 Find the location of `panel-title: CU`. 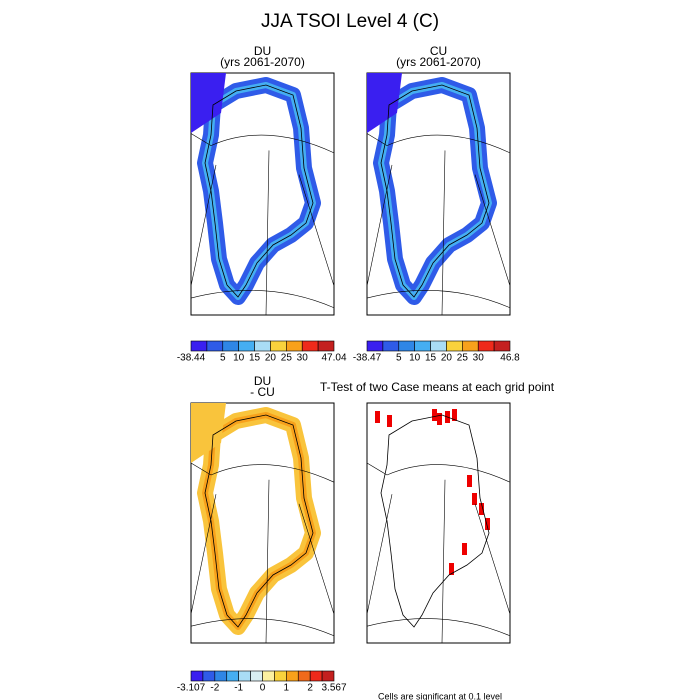

panel-title: CU is located at coordinates (438, 51).